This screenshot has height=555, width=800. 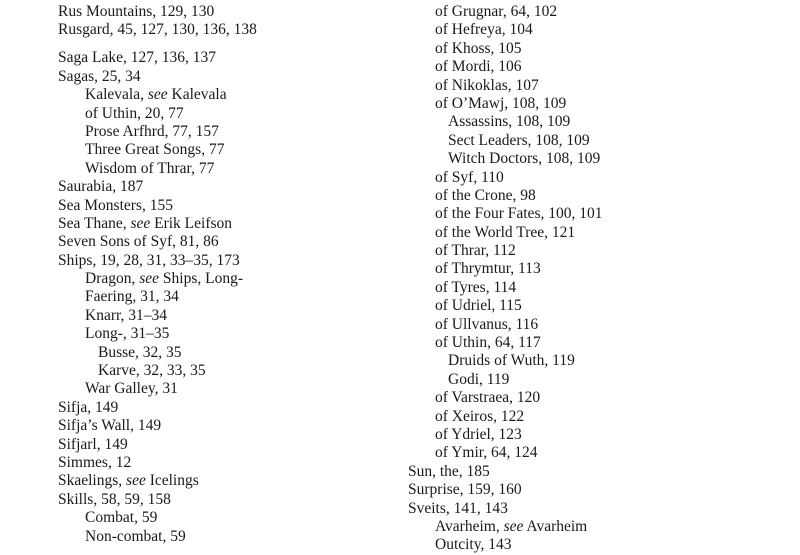 What do you see at coordinates (486, 453) in the screenshot?
I see `entry-text: of Ymir, 64, 124` at bounding box center [486, 453].